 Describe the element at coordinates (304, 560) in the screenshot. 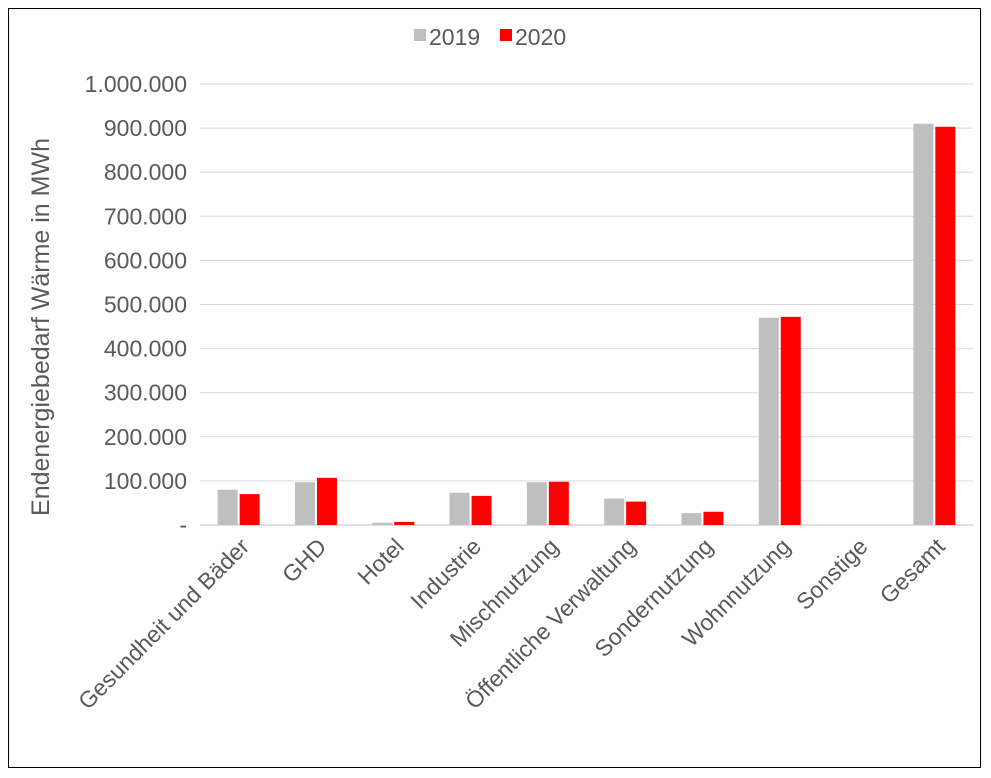

I see `x-tick-label: GHD` at that location.